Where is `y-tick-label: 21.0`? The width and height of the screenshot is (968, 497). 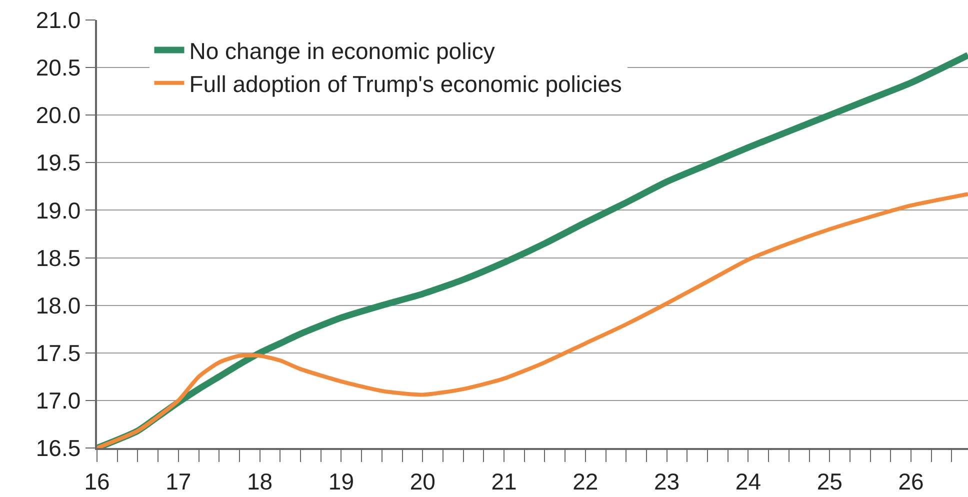
y-tick-label: 21.0 is located at coordinates (58, 20).